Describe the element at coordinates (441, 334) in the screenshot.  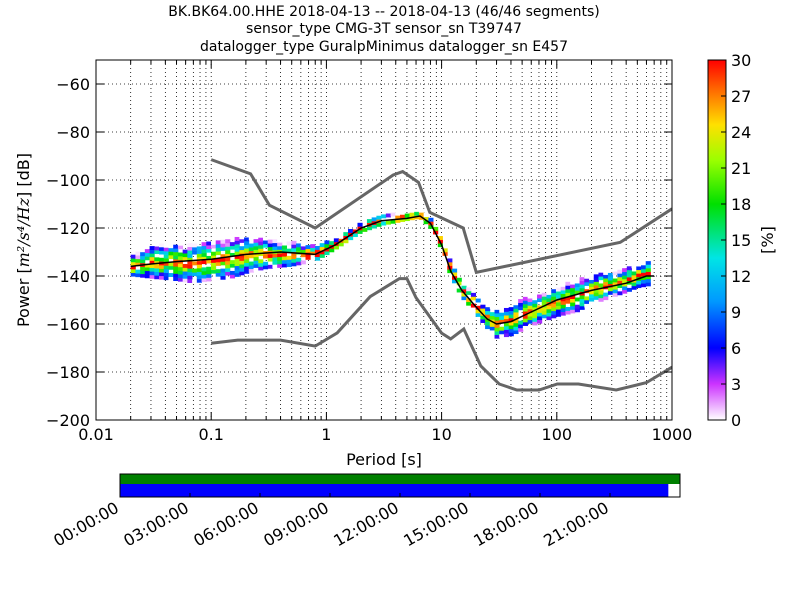
I see `nlnm-curve` at that location.